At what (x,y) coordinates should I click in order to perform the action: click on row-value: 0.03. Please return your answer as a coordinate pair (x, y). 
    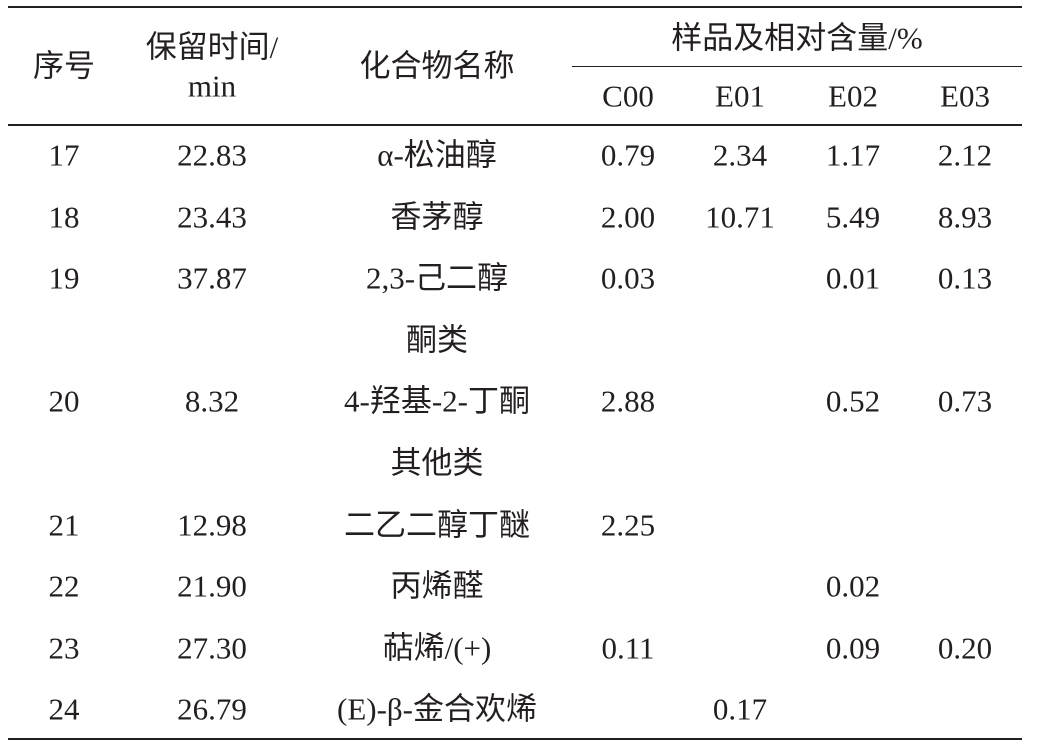
    Looking at the image, I should click on (628, 278).